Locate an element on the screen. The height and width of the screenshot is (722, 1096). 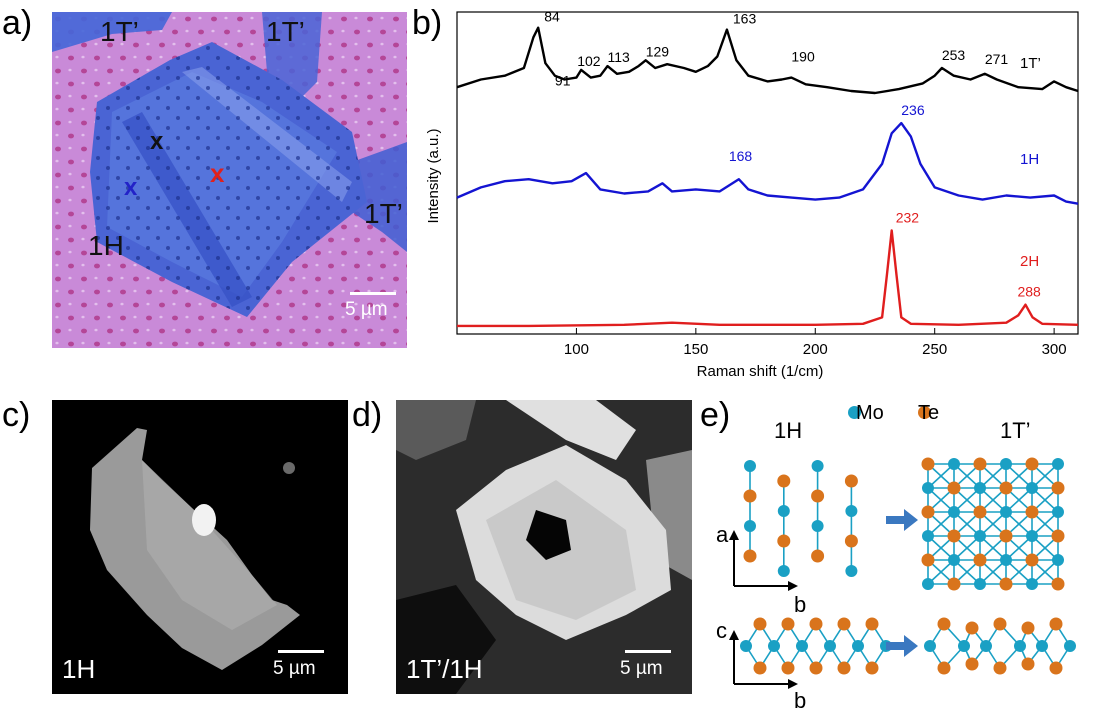
panel-b-letter: b) is located at coordinates (427, 23).